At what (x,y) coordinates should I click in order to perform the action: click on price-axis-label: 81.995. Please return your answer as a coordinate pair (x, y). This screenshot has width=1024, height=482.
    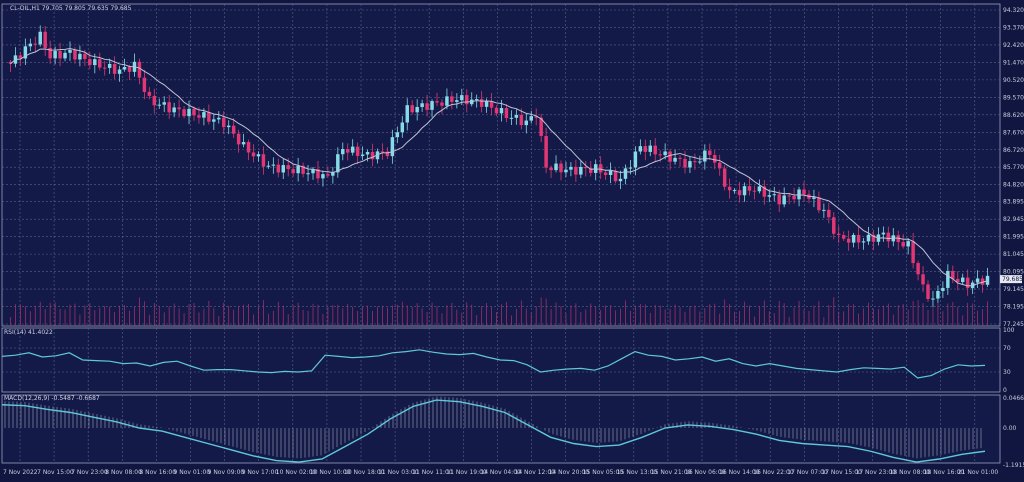
    Looking at the image, I should click on (1013, 237).